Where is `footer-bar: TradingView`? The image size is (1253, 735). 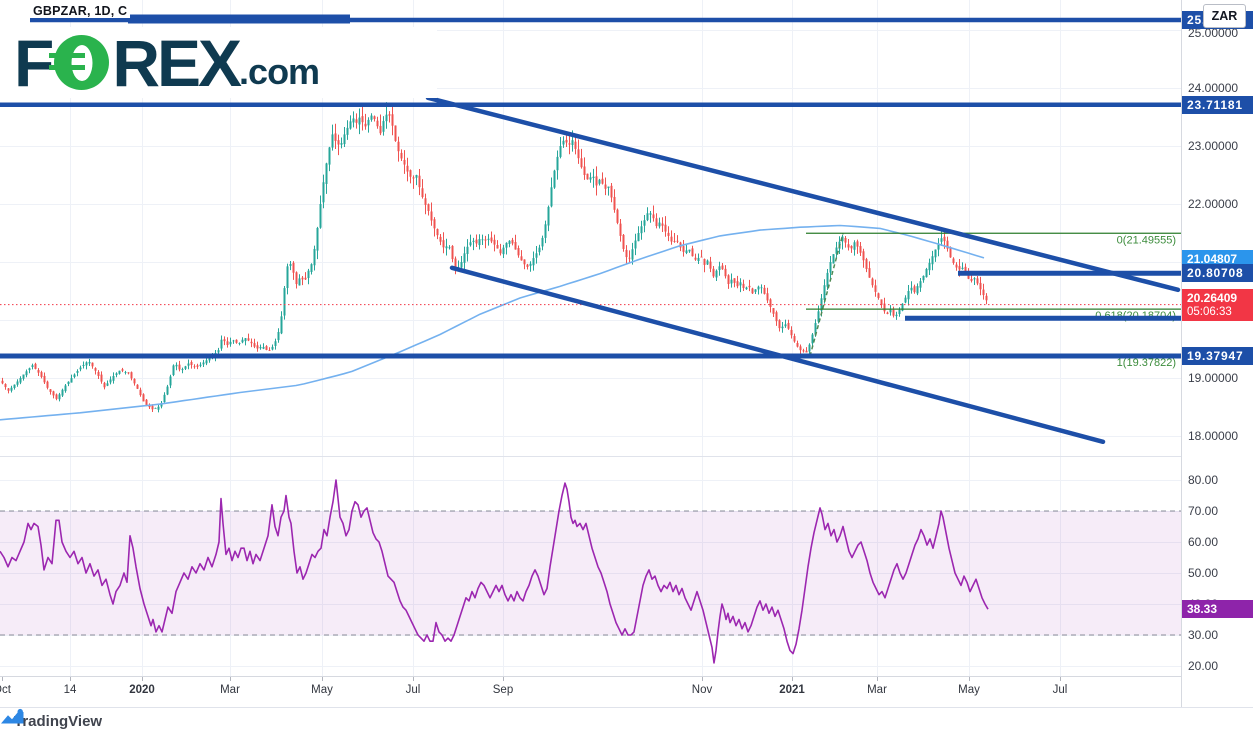 footer-bar: TradingView is located at coordinates (626, 721).